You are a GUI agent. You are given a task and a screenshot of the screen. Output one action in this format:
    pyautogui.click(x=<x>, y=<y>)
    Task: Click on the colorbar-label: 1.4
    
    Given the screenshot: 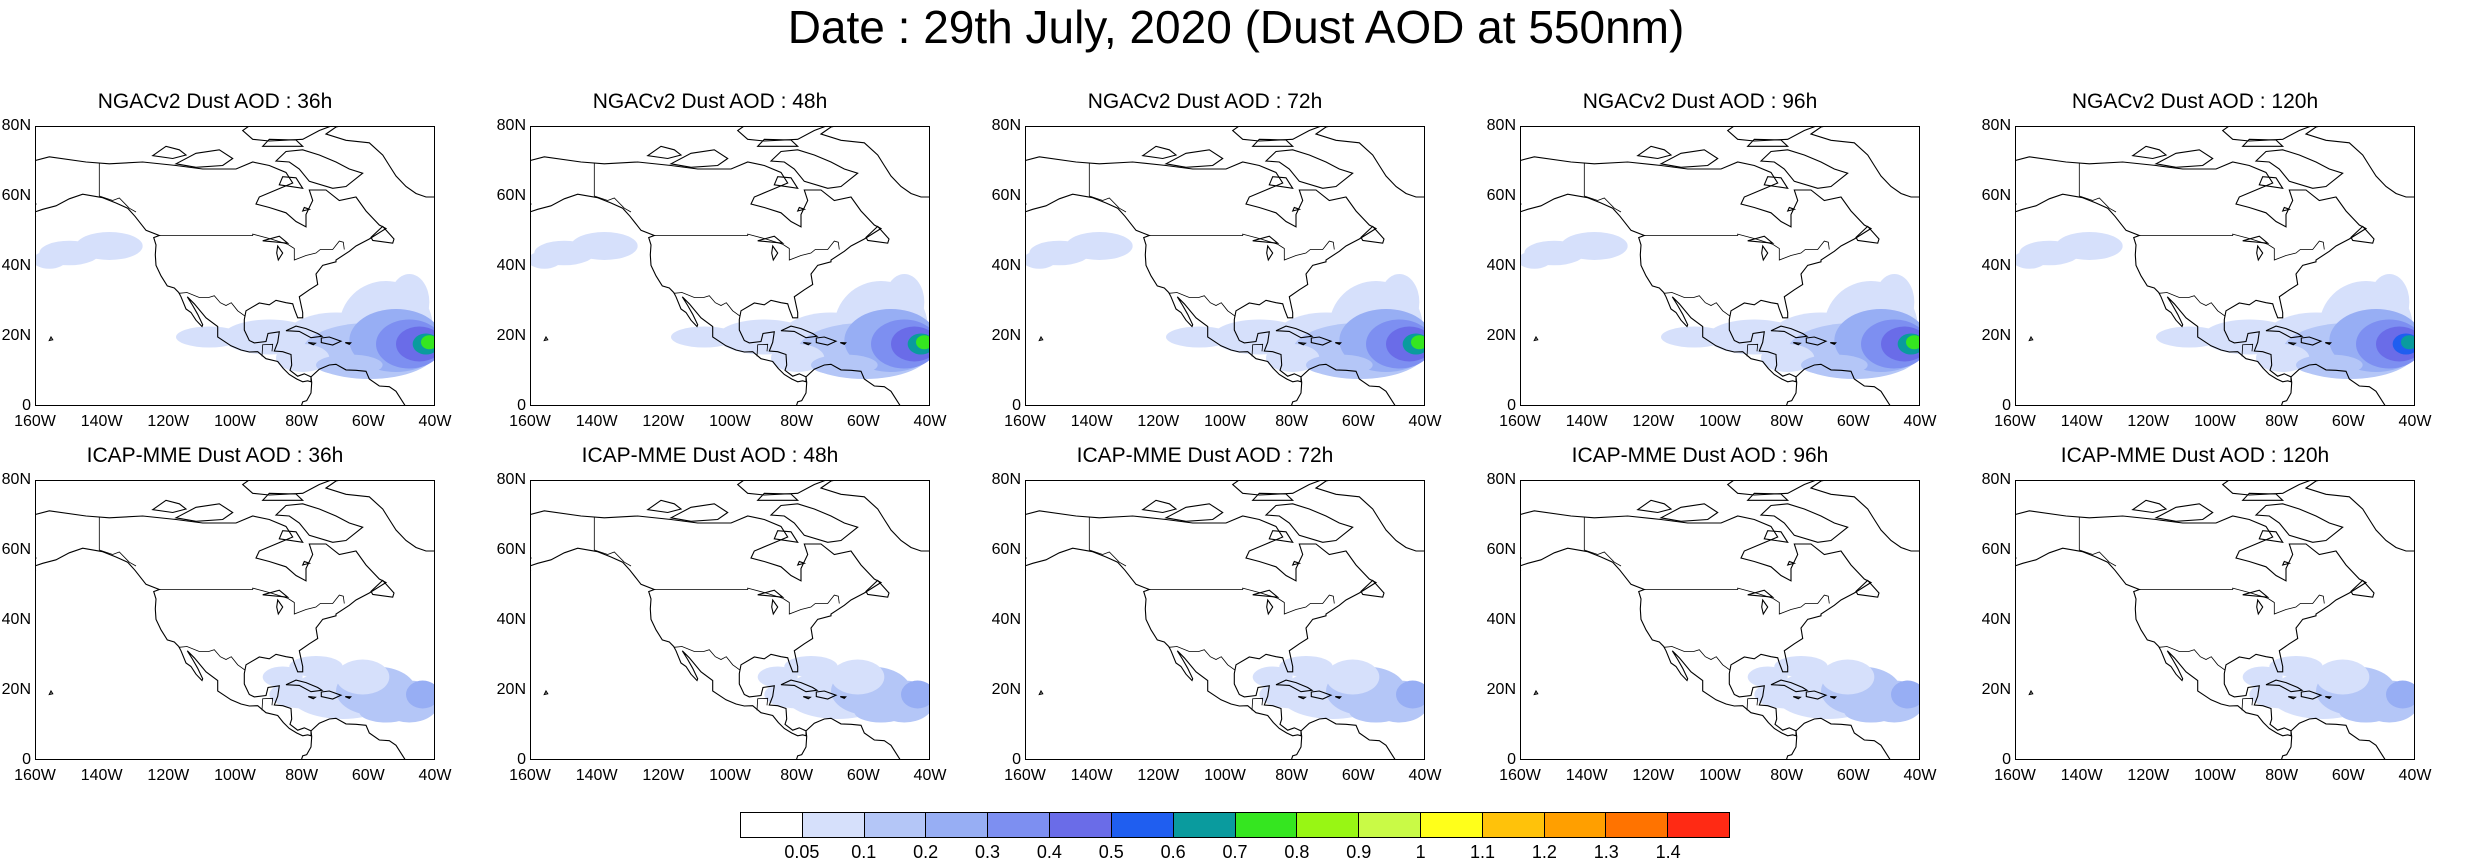 What is the action you would take?
    pyautogui.click(x=1668, y=852)
    